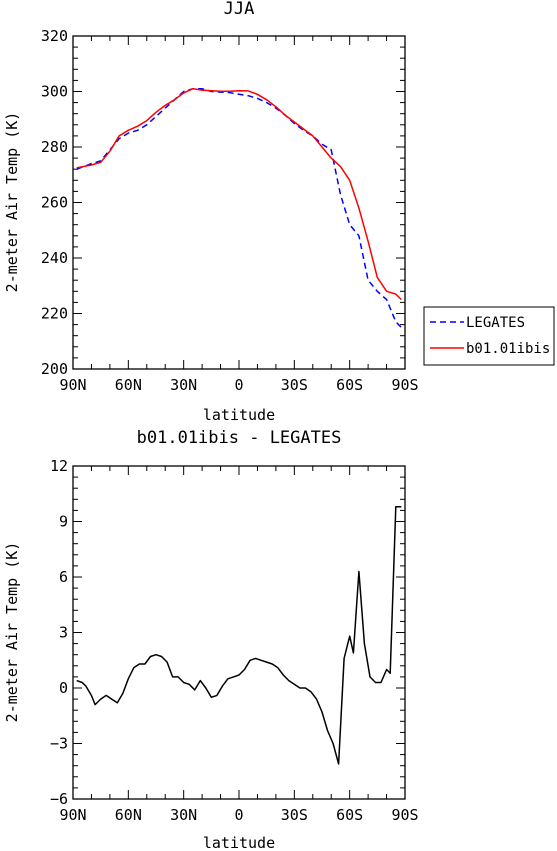 Image resolution: width=557 pixels, height=851 pixels. Describe the element at coordinates (54, 147) in the screenshot. I see `y-tick-label: 280` at that location.